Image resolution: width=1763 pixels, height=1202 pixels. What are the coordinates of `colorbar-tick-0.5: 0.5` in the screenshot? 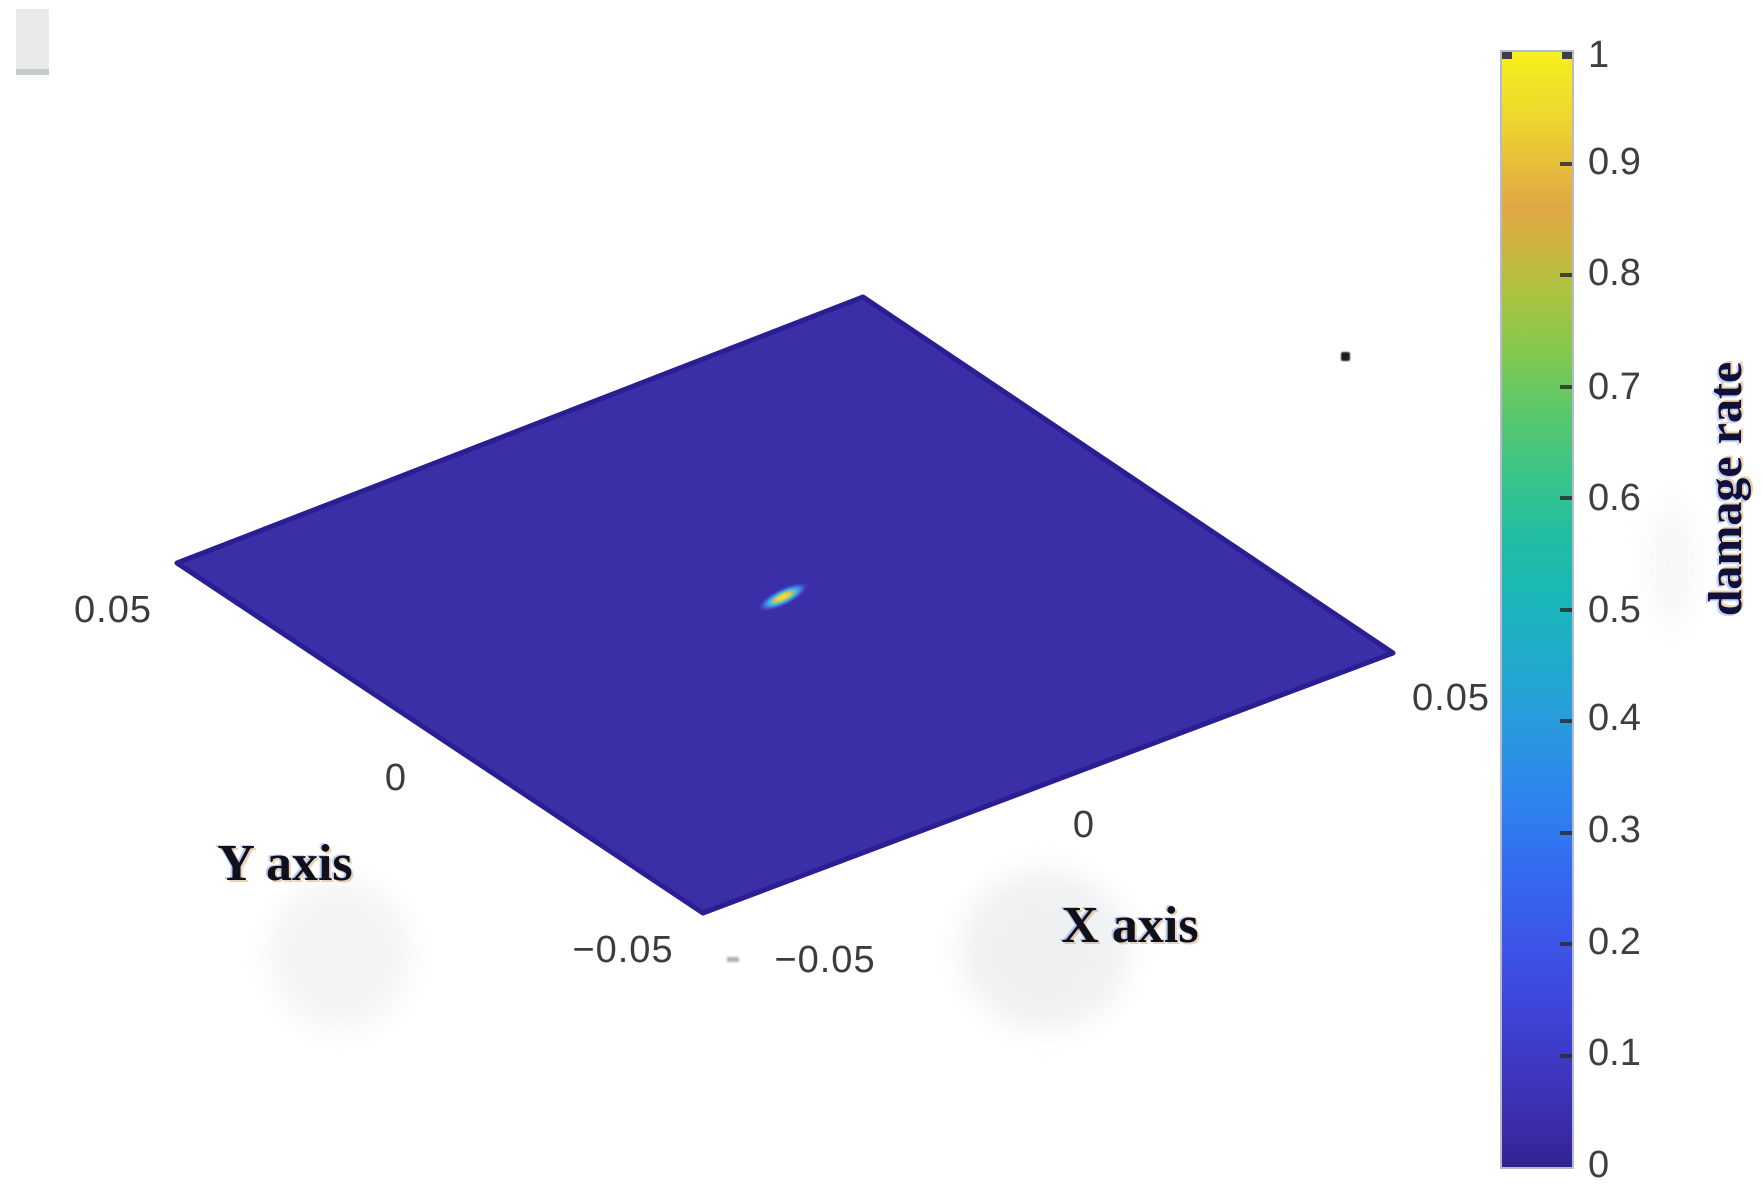 It's located at (1614, 610).